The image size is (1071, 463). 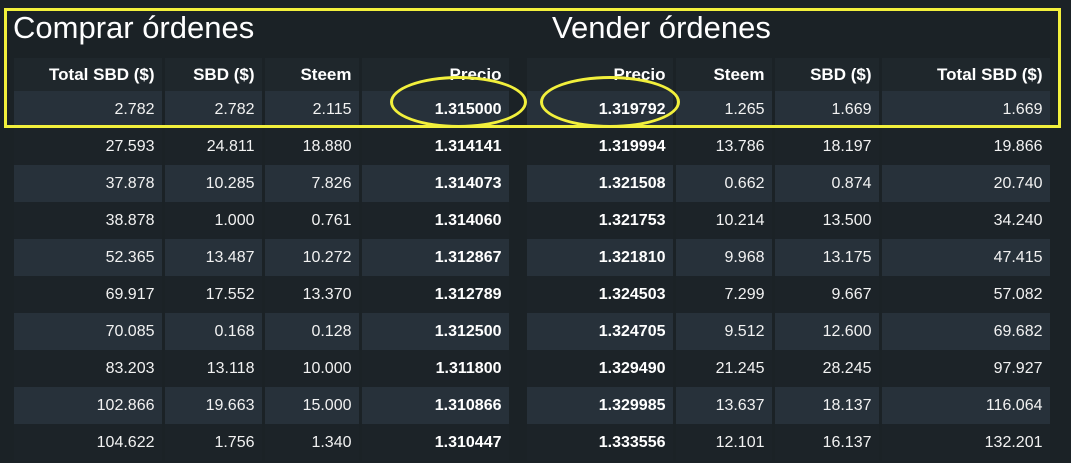 I want to click on buy-order-row: 27.593 24.811 18.880 1.314141, so click(x=263, y=146).